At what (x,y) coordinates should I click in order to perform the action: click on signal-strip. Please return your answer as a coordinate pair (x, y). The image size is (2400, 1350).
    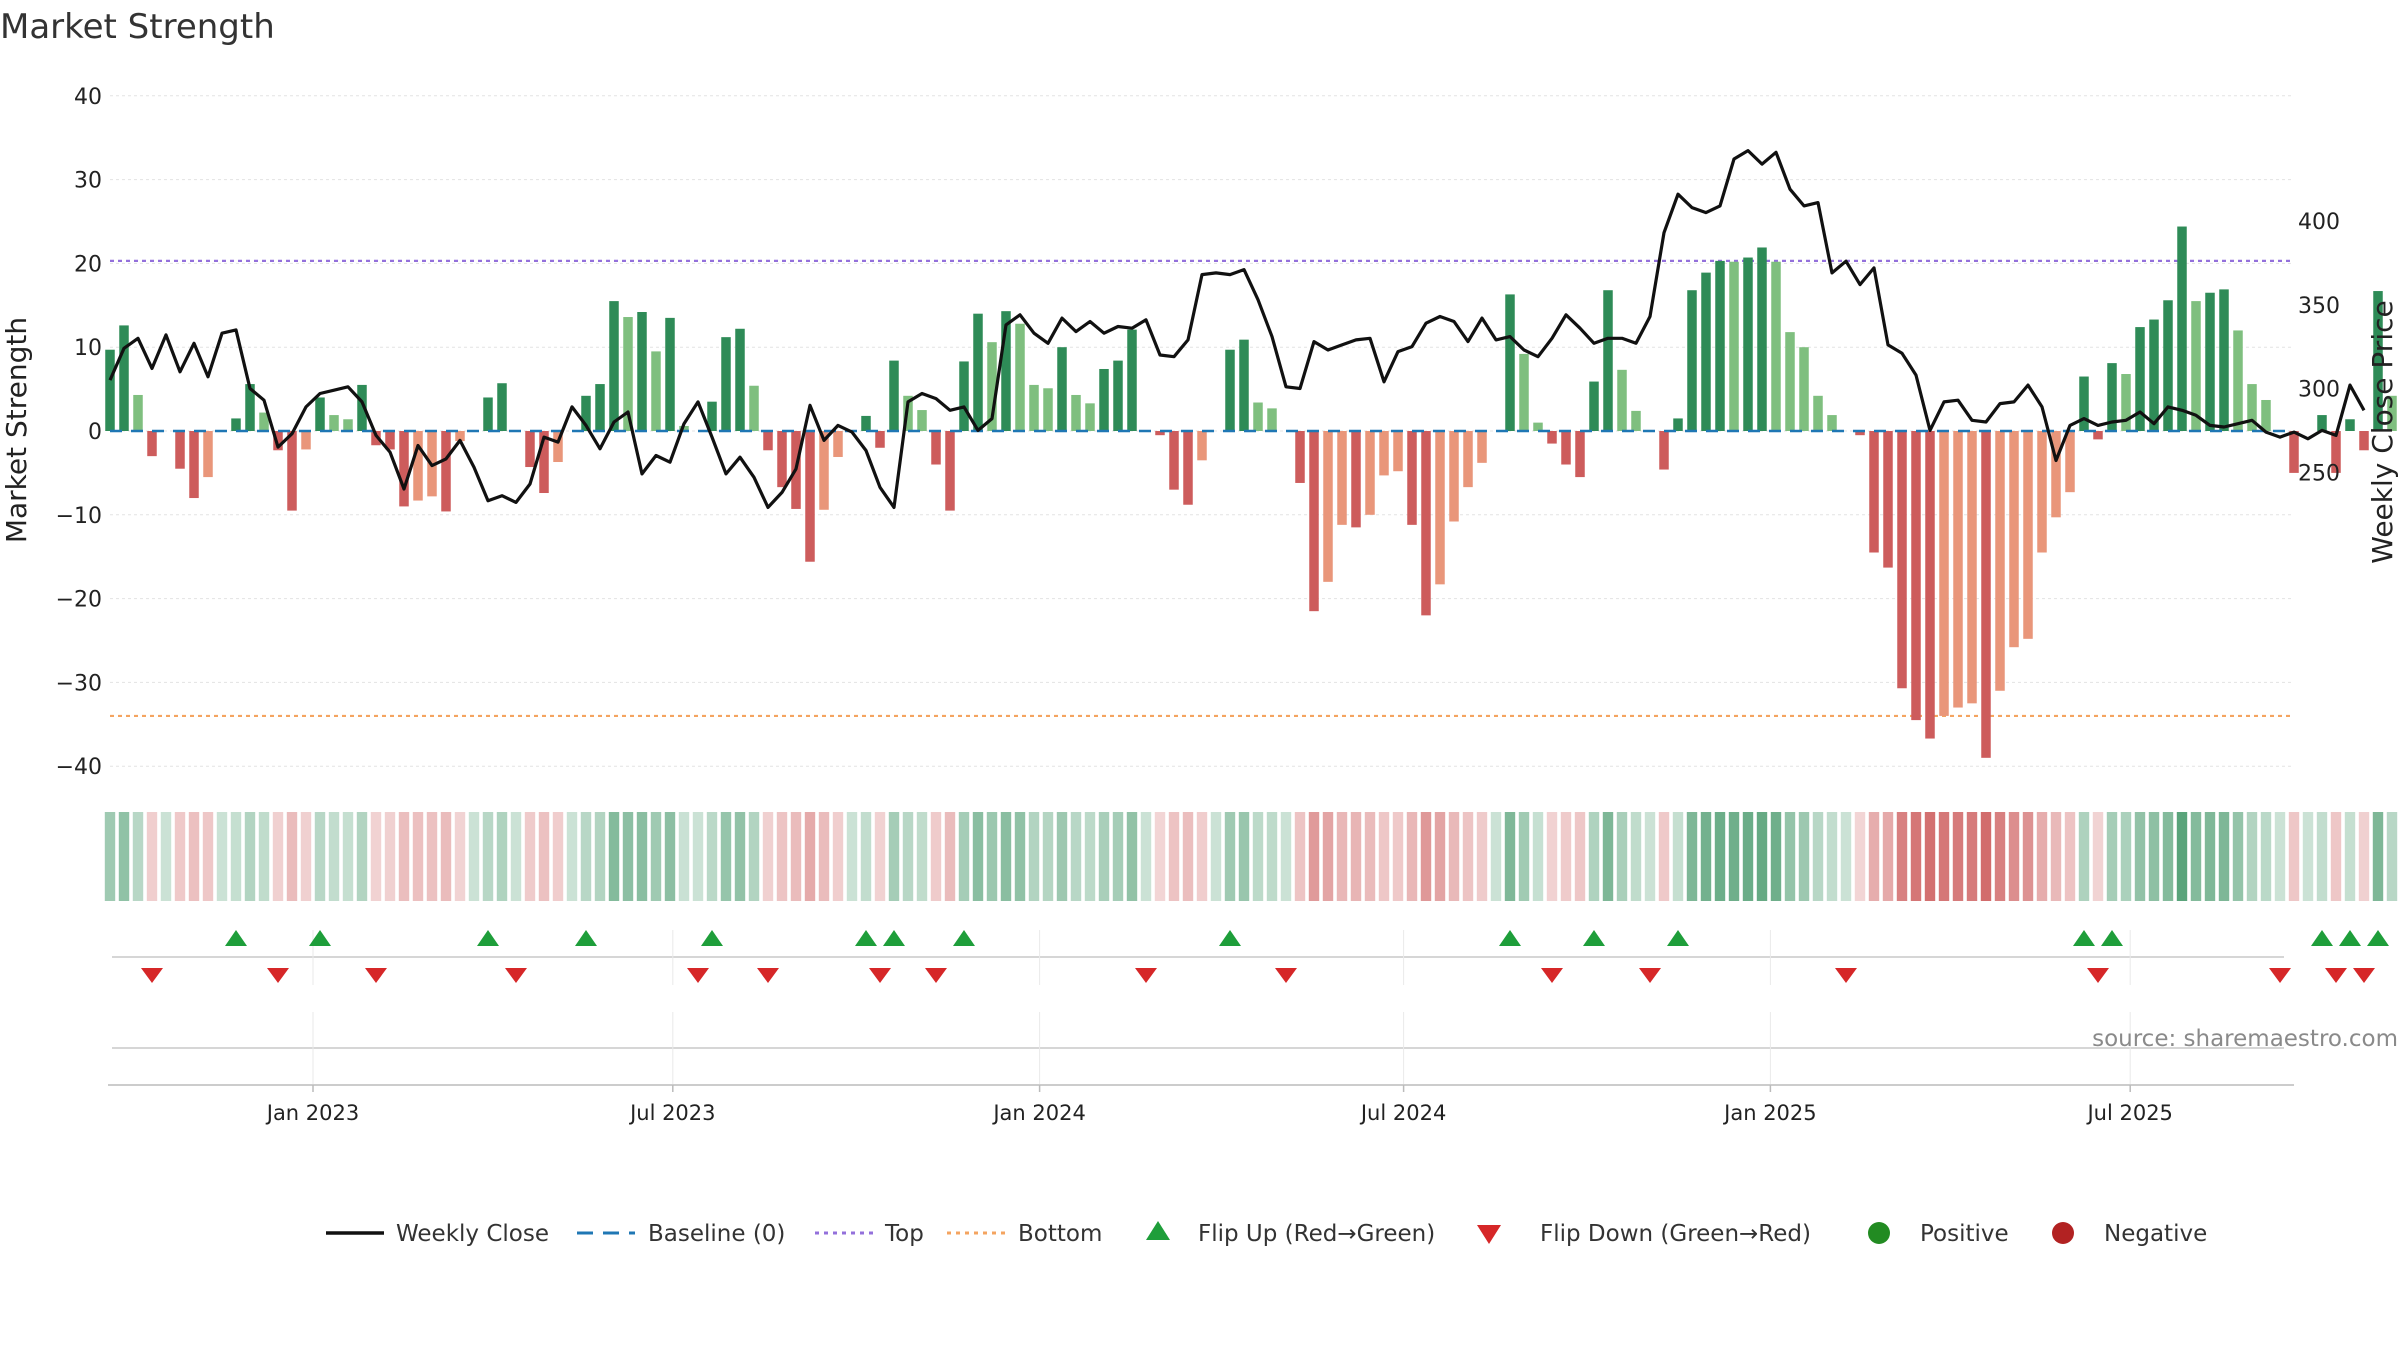
    Looking at the image, I should click on (1251, 856).